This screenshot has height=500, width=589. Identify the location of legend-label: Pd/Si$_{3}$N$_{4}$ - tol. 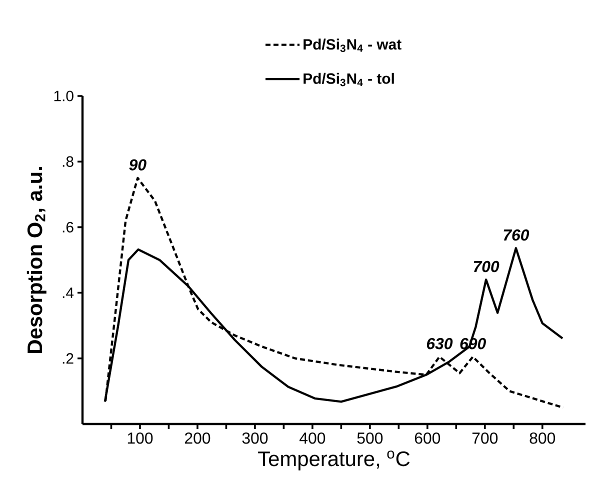
(349, 79).